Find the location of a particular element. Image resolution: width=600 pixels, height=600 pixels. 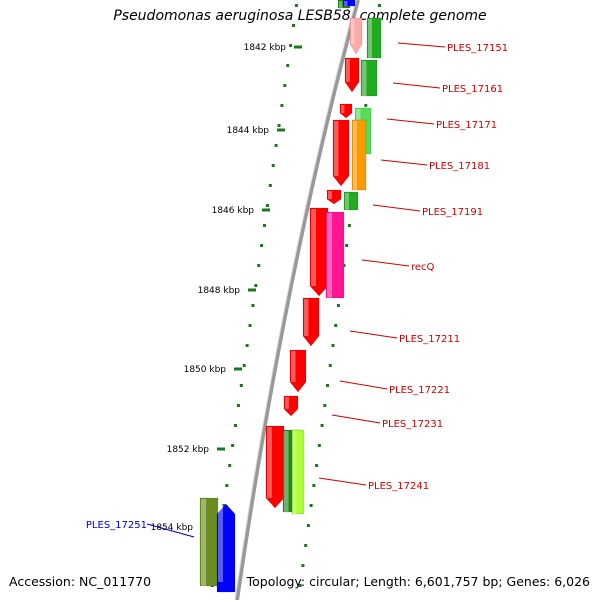

gene-label: PLES_17211 is located at coordinates (429, 339).